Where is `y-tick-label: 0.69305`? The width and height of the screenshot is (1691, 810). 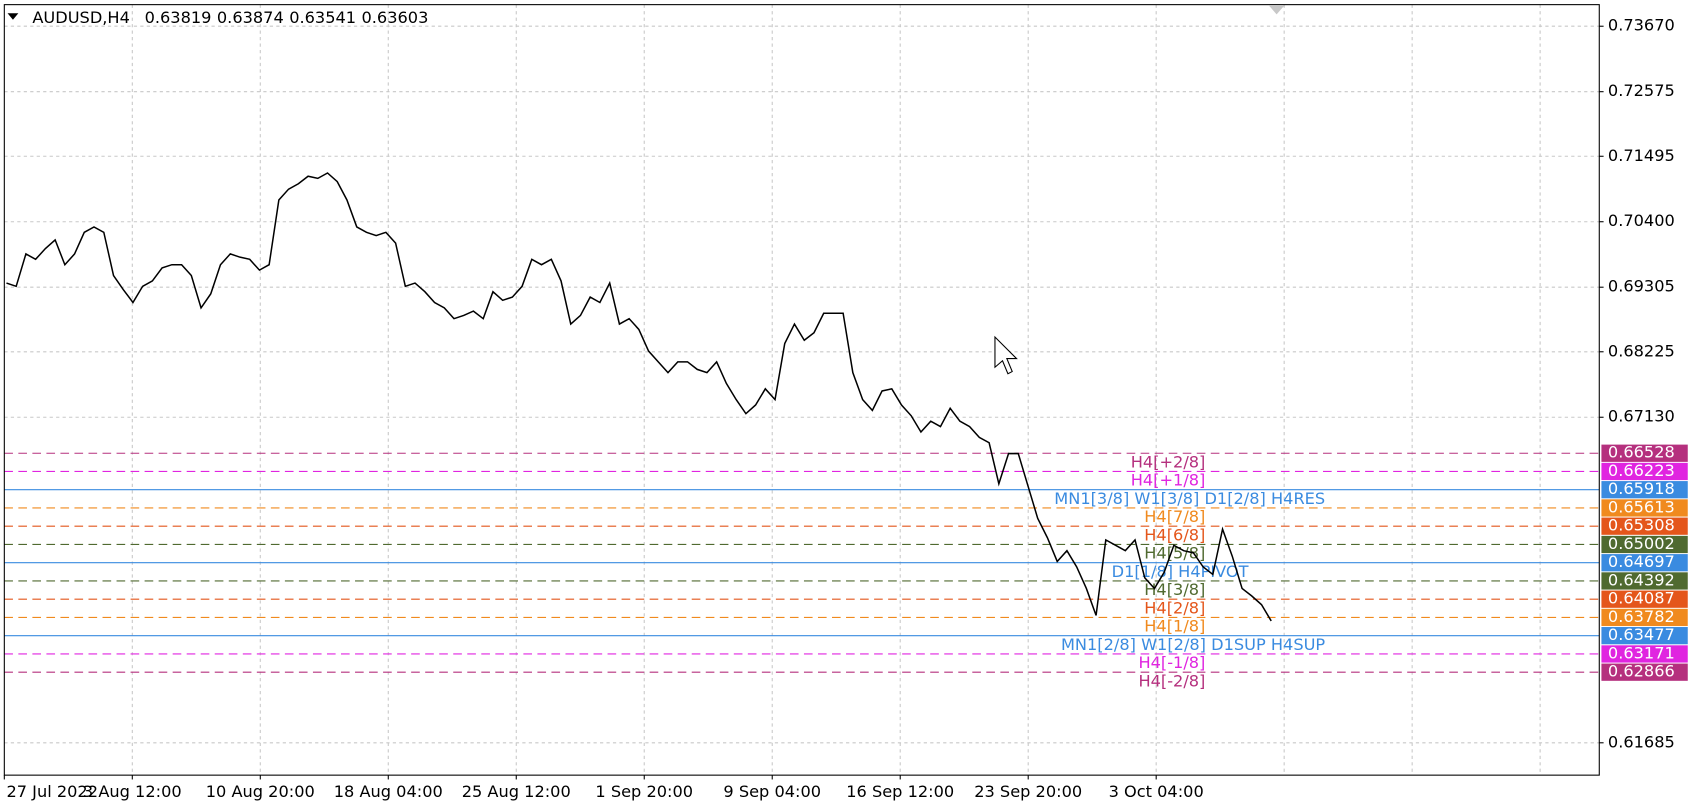 y-tick-label: 0.69305 is located at coordinates (1641, 286).